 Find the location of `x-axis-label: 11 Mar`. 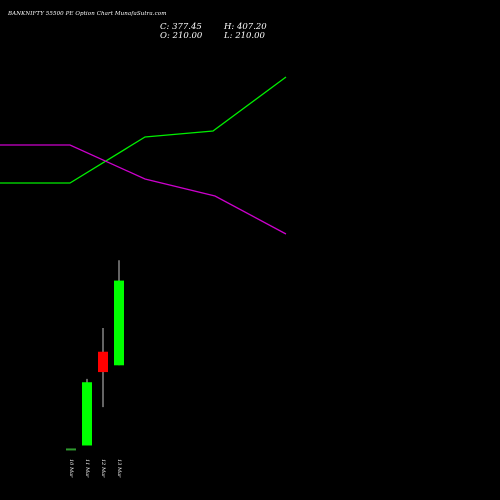

x-axis-label: 11 Mar is located at coordinates (87, 468).